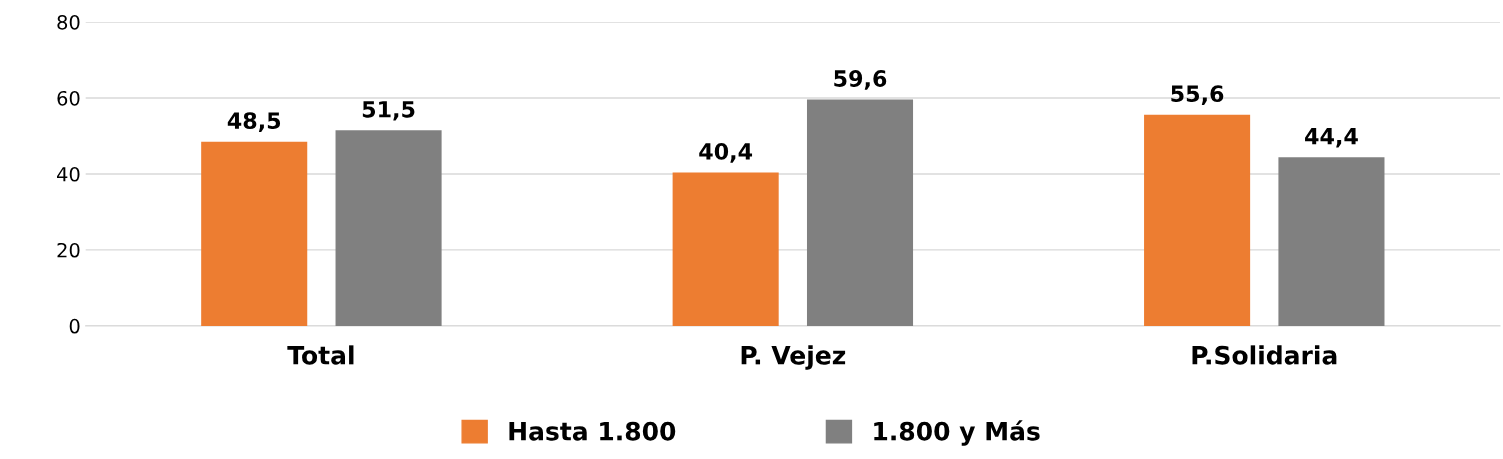  What do you see at coordinates (1331, 138) in the screenshot?
I see `data-label: 44,4` at bounding box center [1331, 138].